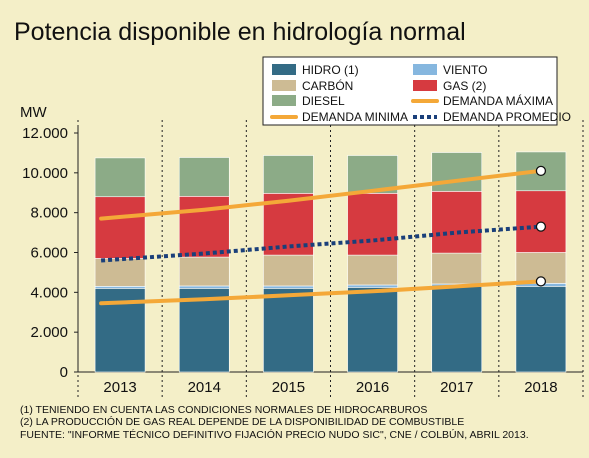 The height and width of the screenshot is (458, 589). What do you see at coordinates (425, 85) in the screenshot?
I see `legend-swatch-gas` at bounding box center [425, 85].